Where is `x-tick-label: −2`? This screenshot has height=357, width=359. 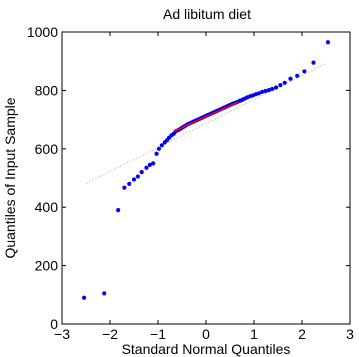
x-tick-label: −2 is located at coordinates (110, 334).